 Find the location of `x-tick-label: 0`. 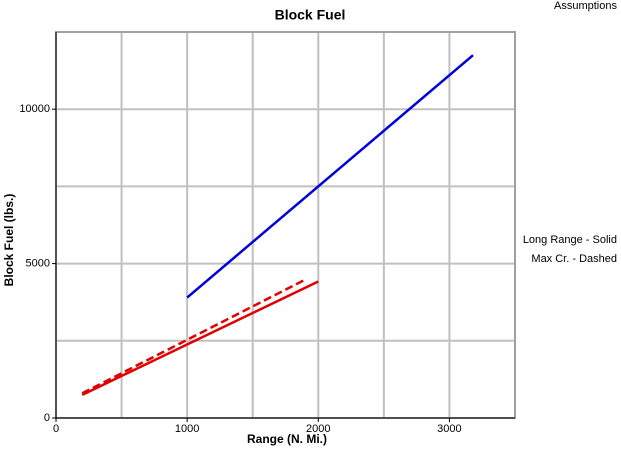

x-tick-label: 0 is located at coordinates (56, 429).